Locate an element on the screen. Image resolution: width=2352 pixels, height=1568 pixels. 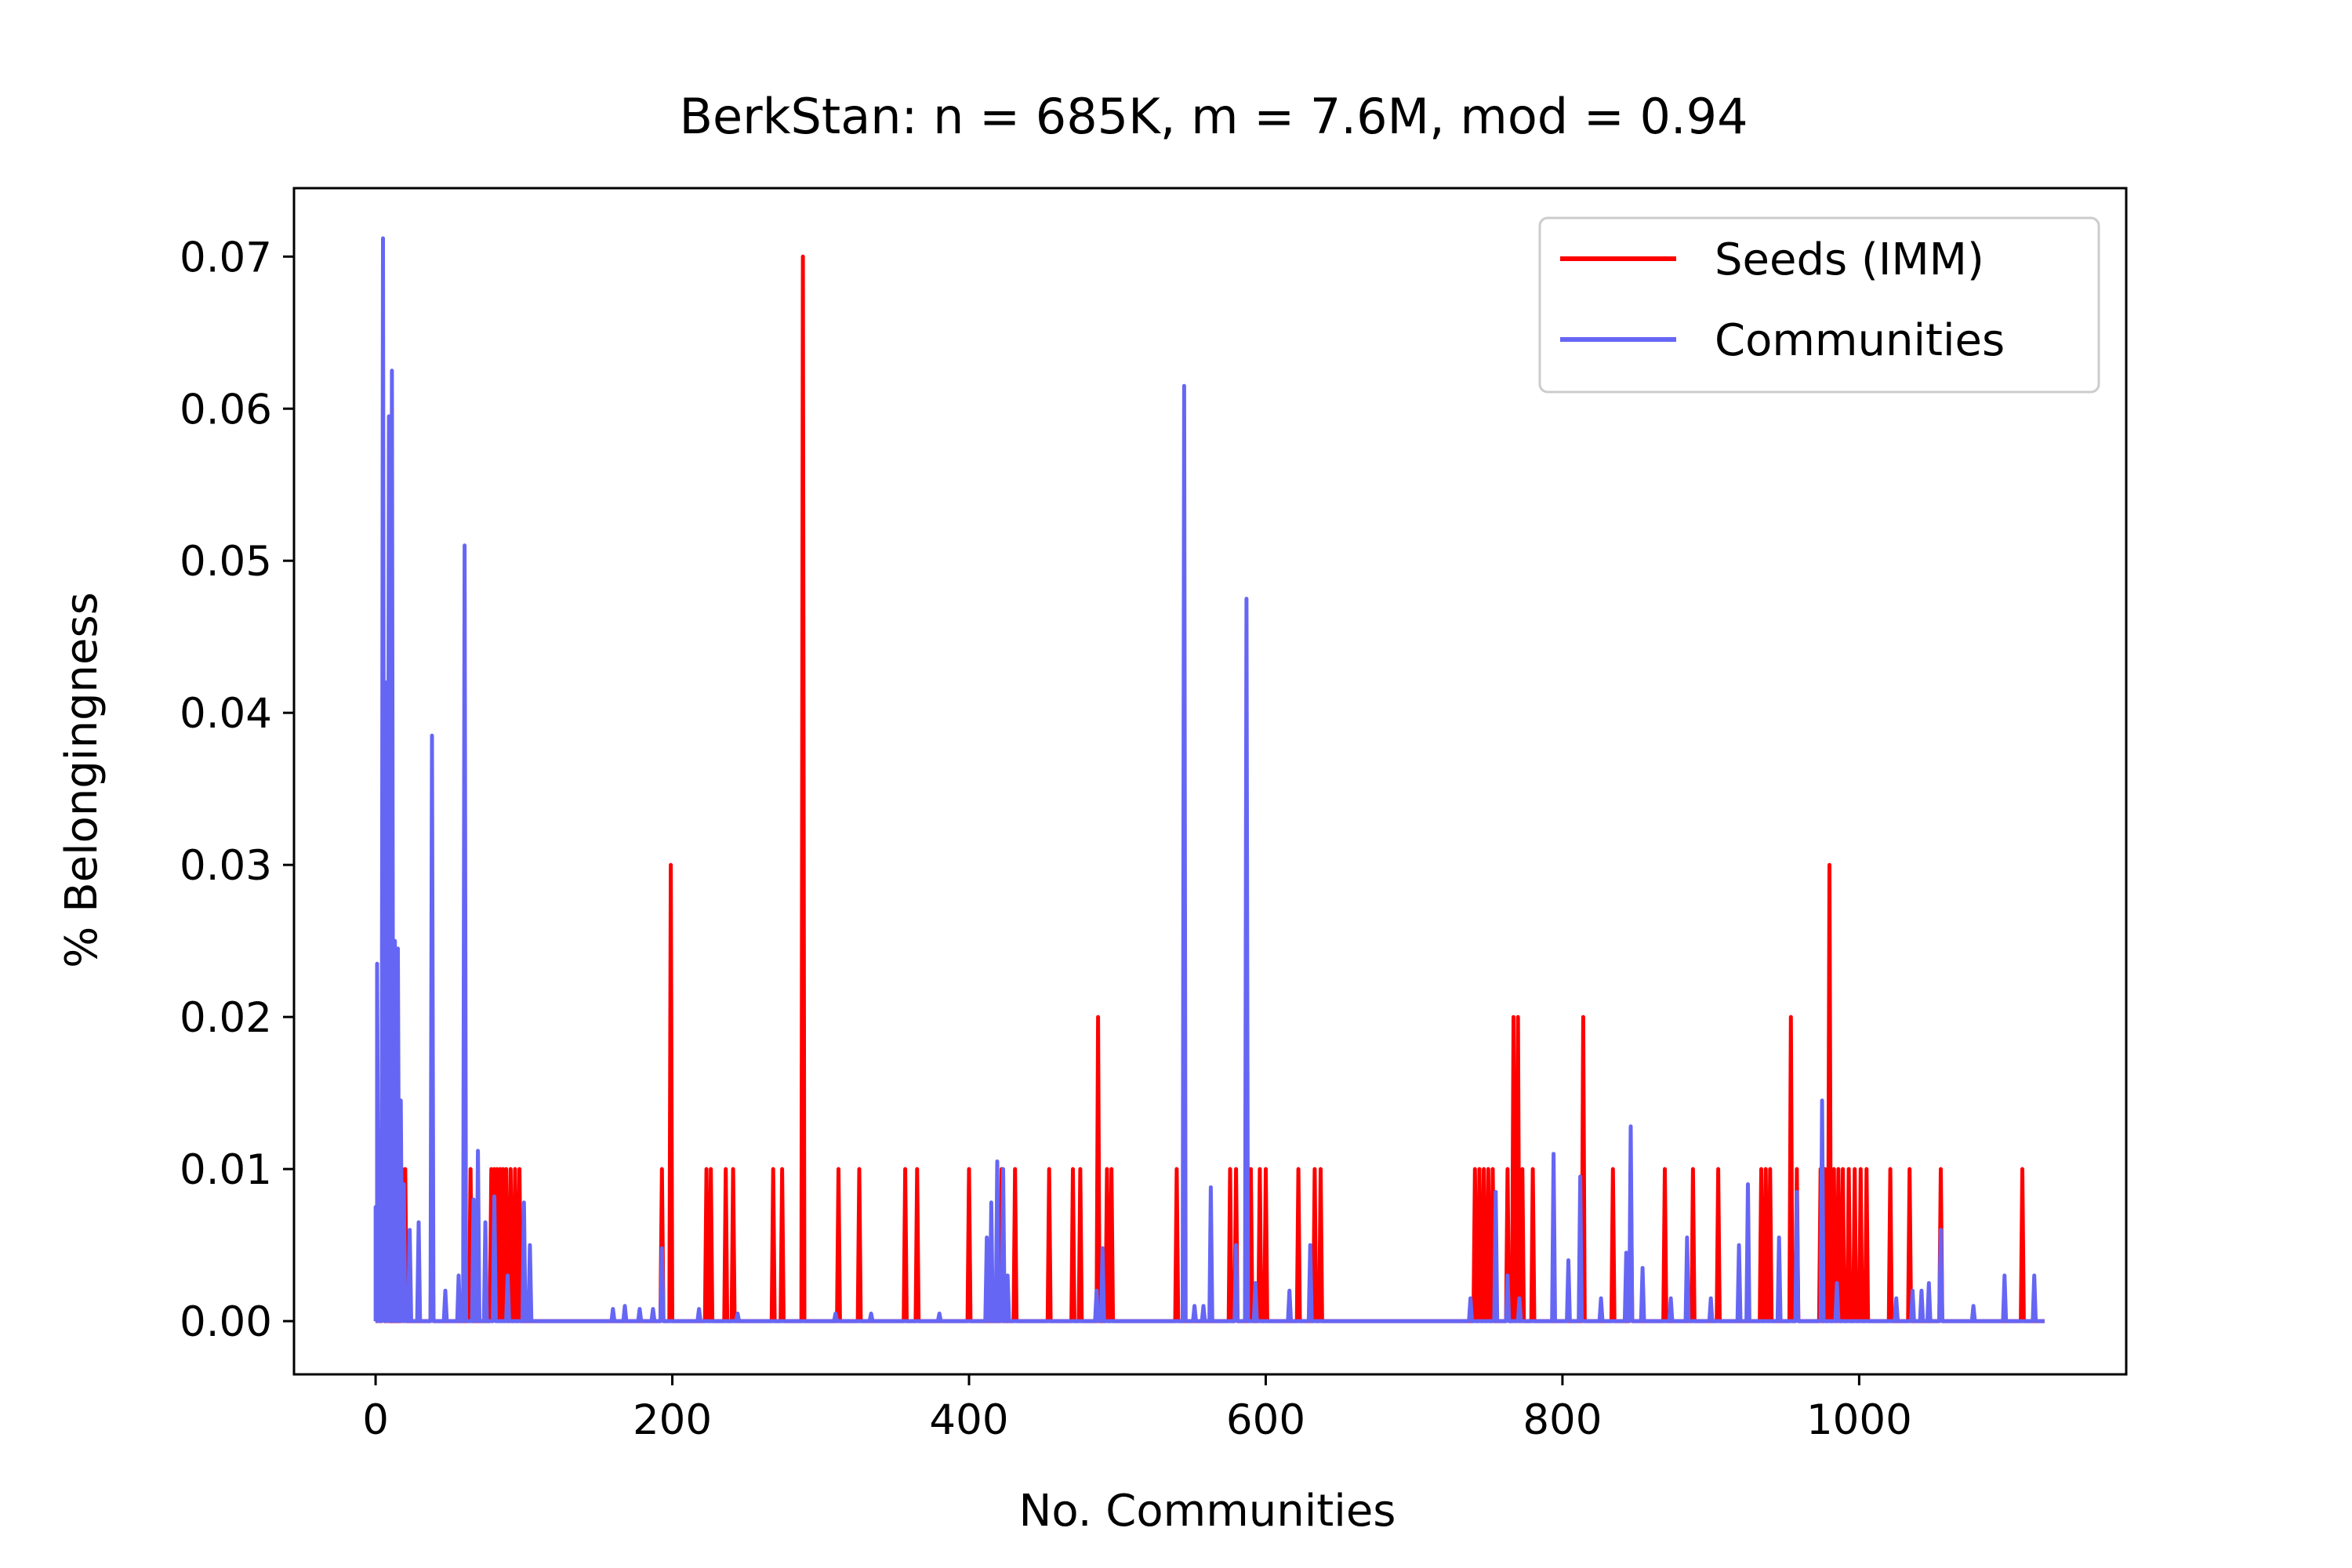
legend: Seeds (IMM) Communities is located at coordinates (1819, 305).